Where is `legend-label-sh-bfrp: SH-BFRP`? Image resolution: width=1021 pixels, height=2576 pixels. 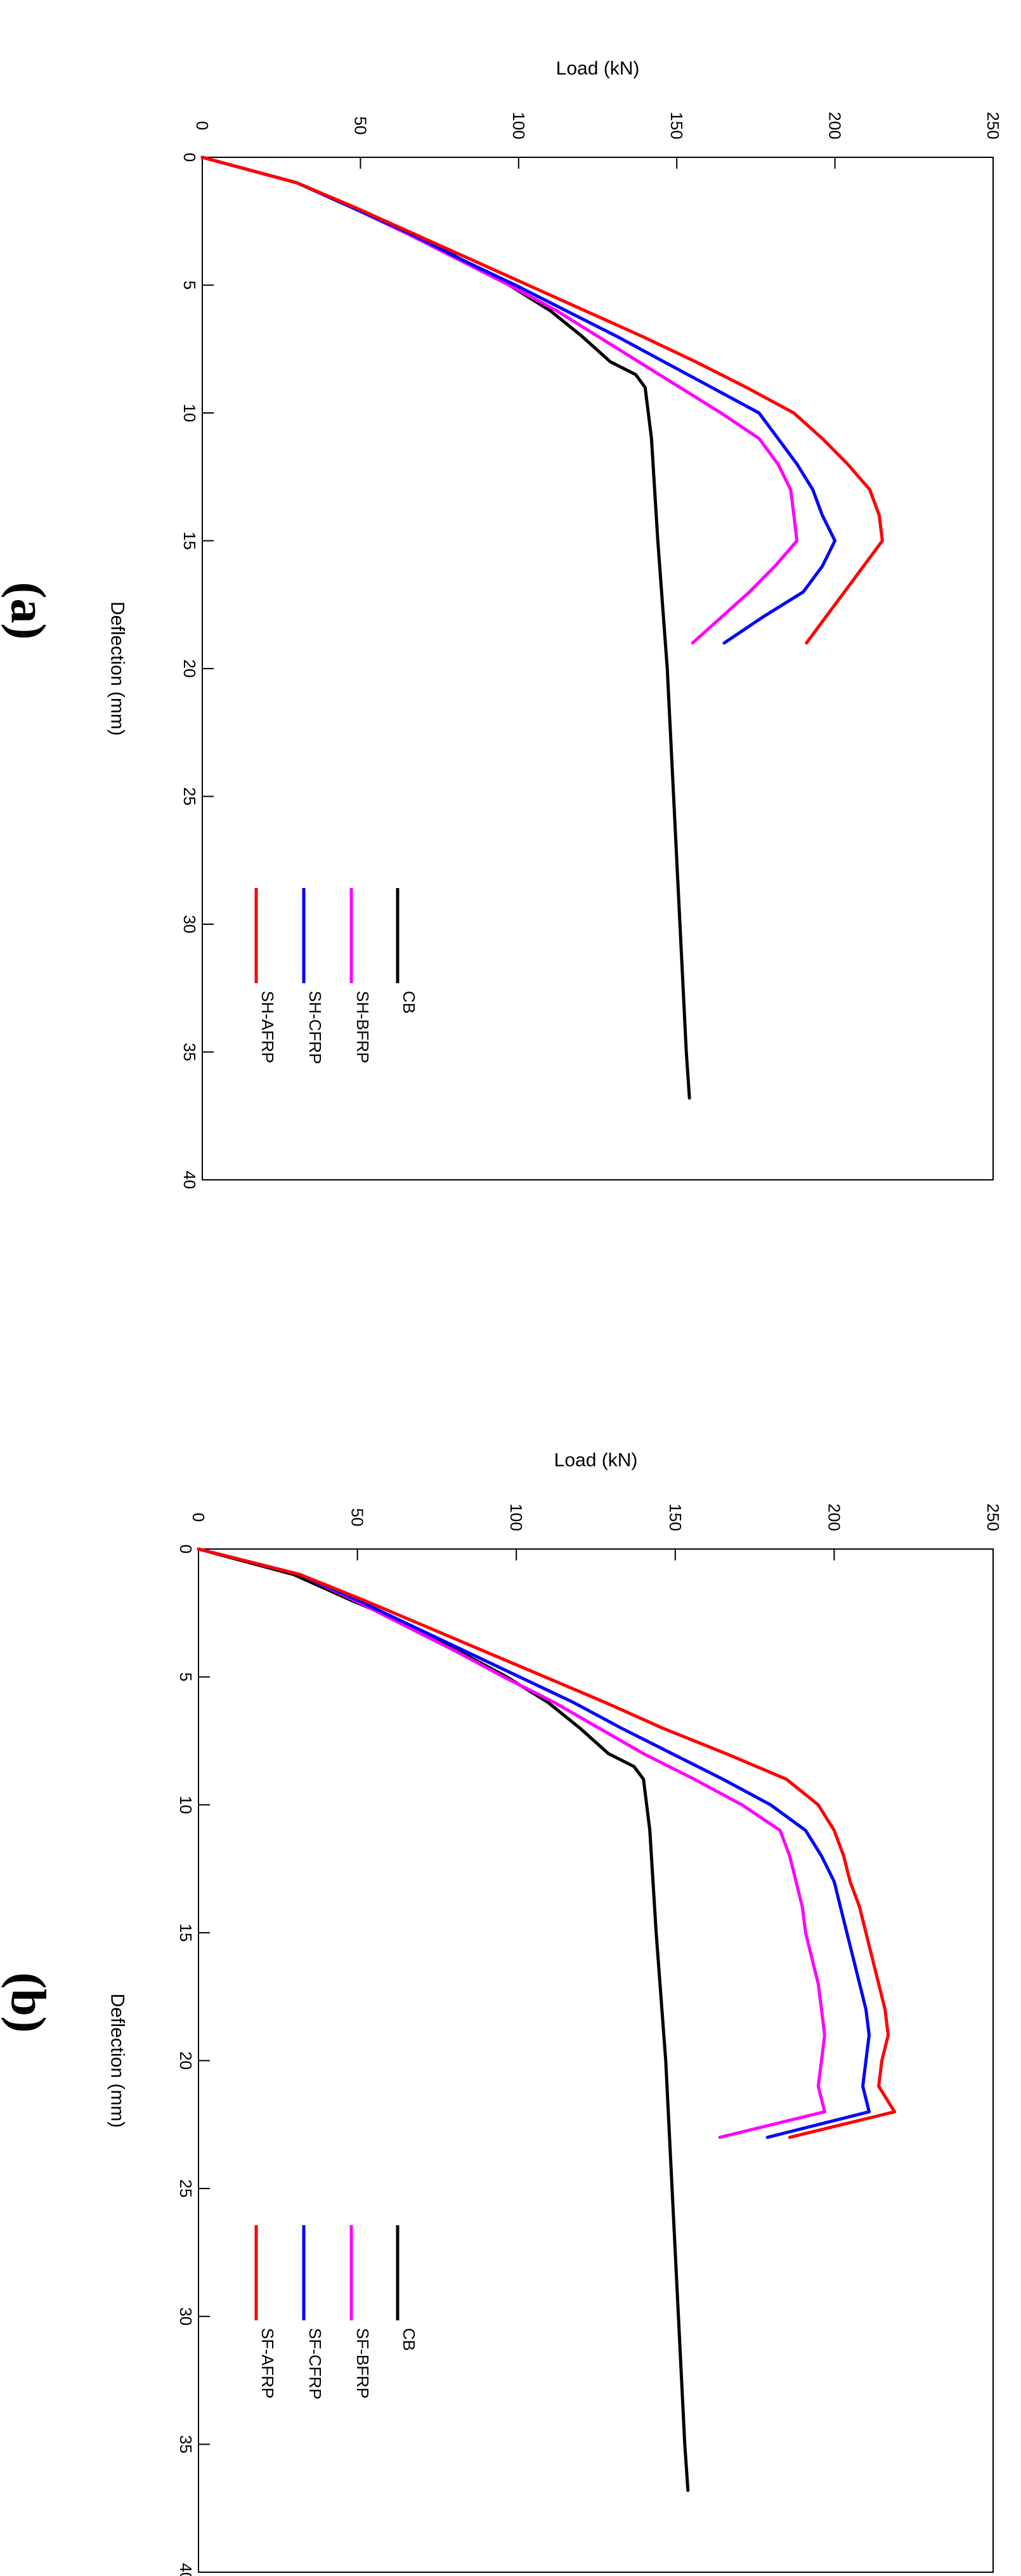
legend-label-sh-bfrp: SH-BFRP is located at coordinates (363, 1027).